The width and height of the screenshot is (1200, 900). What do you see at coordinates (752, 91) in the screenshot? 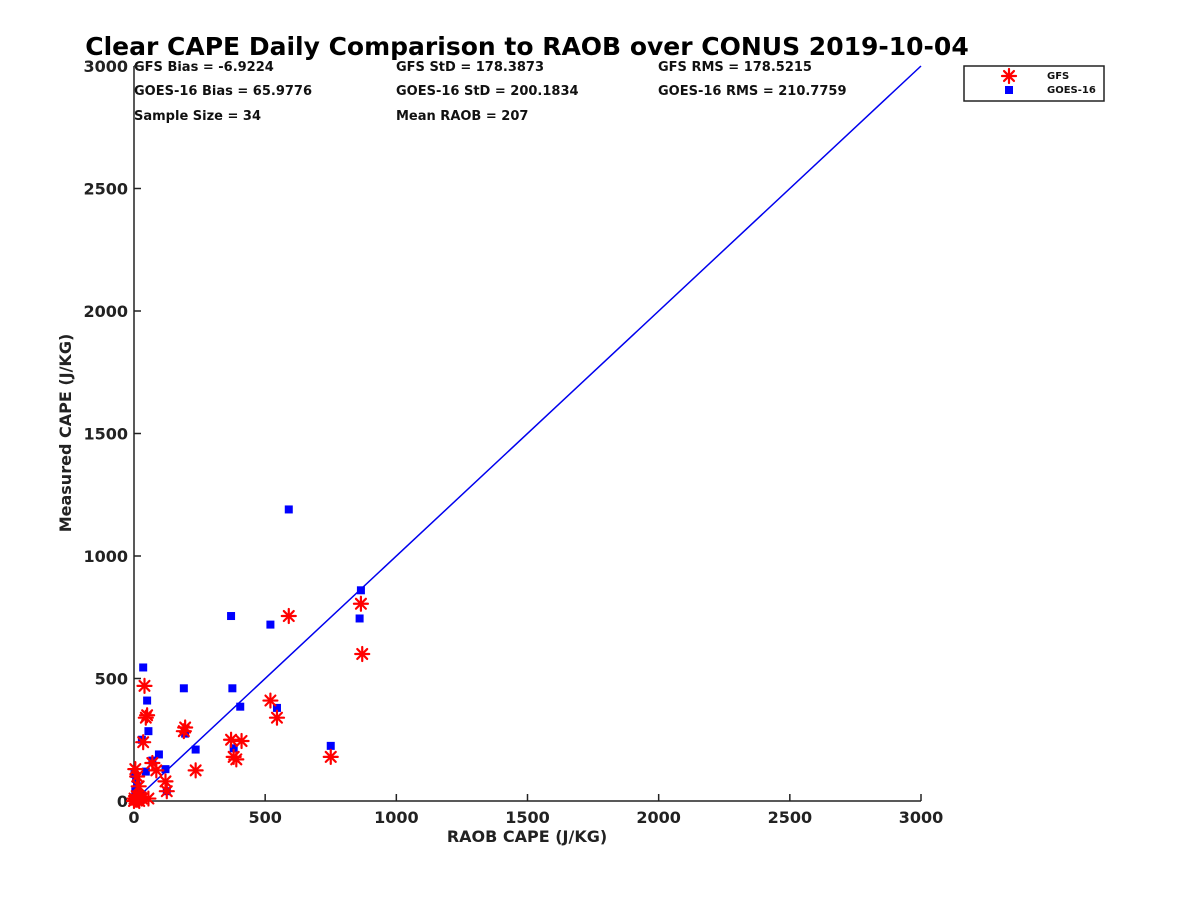
I see `stat-goes-rms: GOES-16 RMS = 210.7759` at bounding box center [752, 91].